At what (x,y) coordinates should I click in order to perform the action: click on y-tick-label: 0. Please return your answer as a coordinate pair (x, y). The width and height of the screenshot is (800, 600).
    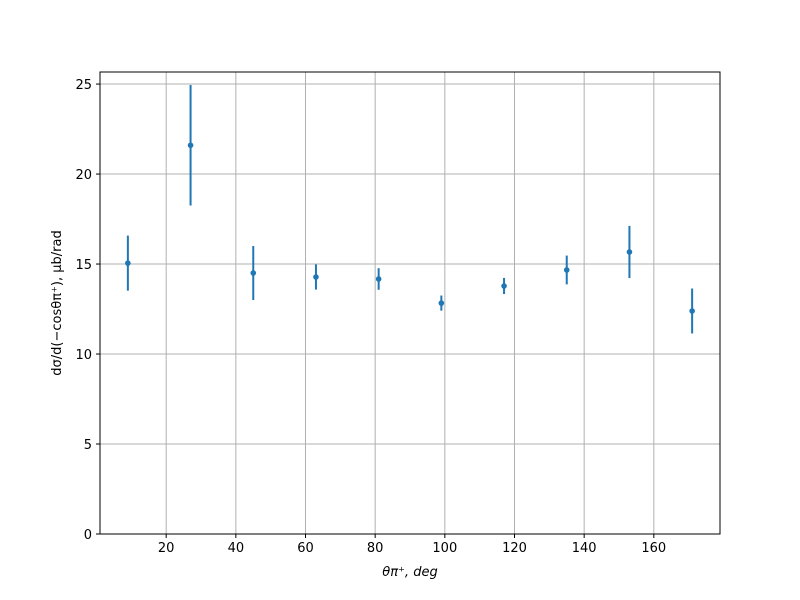
    Looking at the image, I should click on (88, 535).